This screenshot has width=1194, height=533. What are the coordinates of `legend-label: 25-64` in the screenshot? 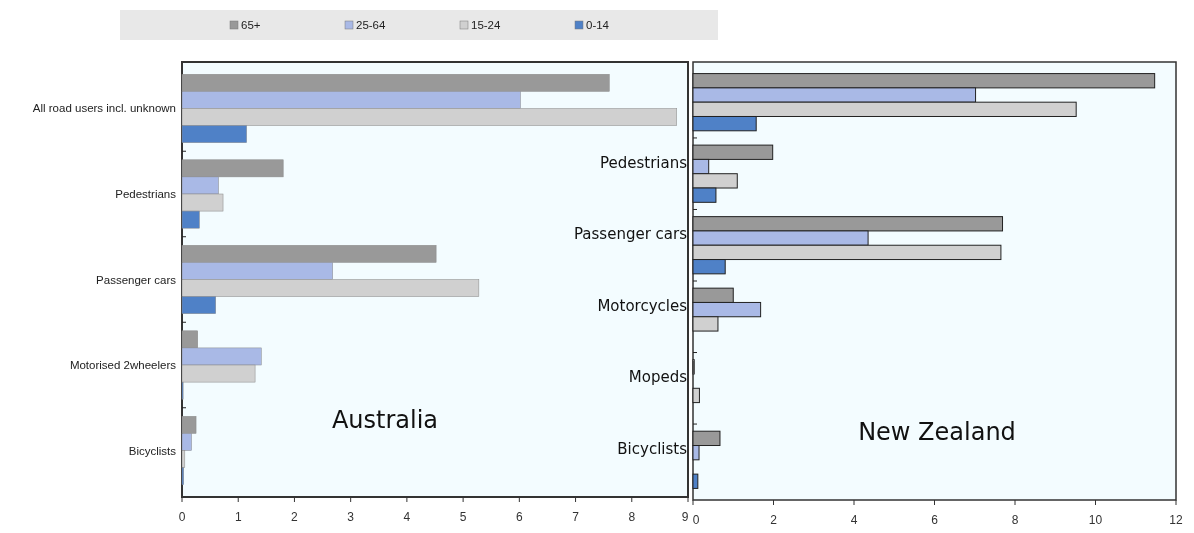 It's located at (371, 25).